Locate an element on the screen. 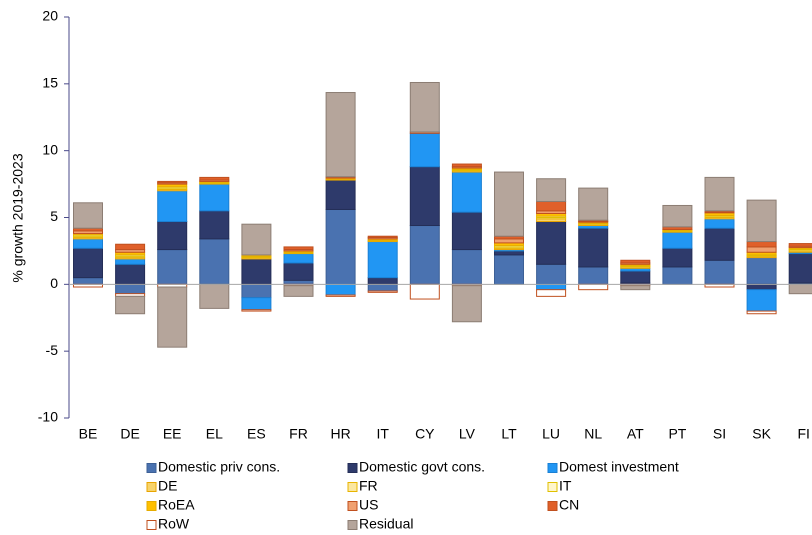 The image size is (812, 535). x-tick-label: SK is located at coordinates (761, 434).